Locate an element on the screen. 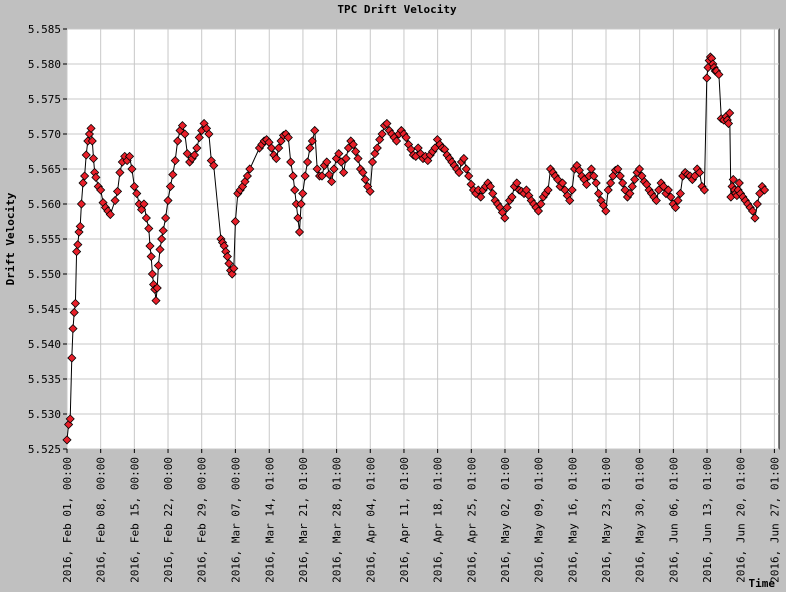 This screenshot has height=592, width=786. x-axis-label: Time is located at coordinates (762, 583).